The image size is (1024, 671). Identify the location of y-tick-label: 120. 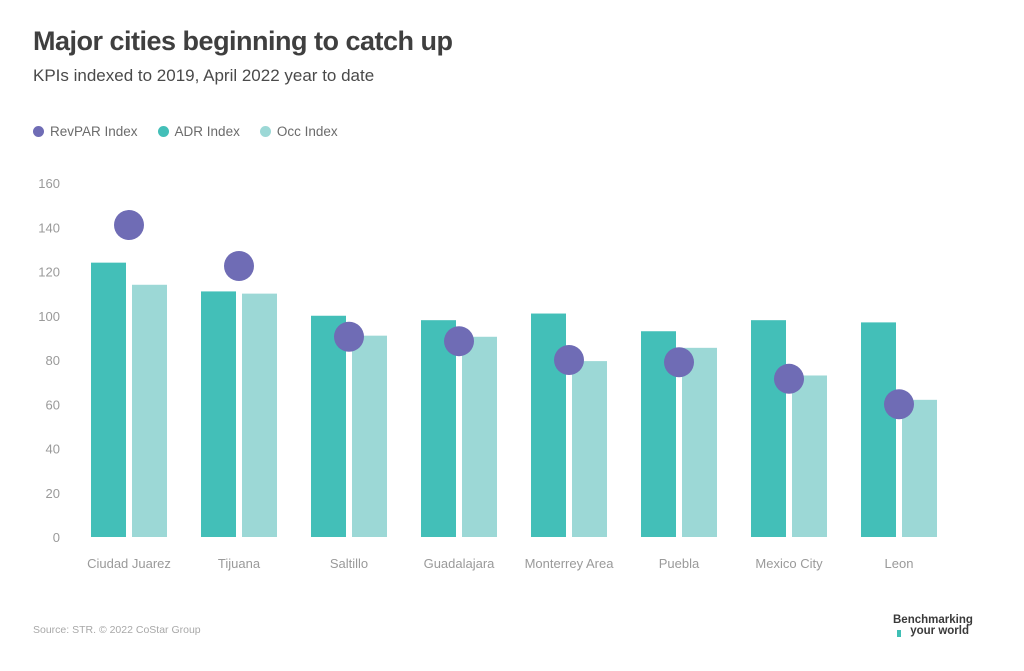
(49, 272).